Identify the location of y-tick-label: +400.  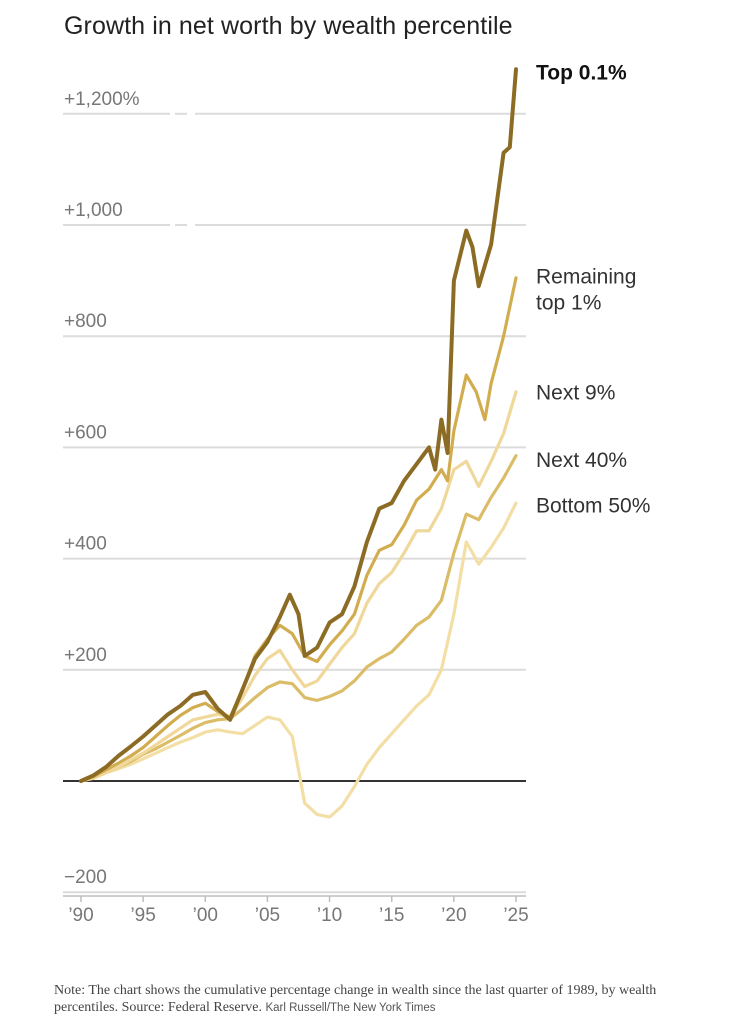
(85, 544).